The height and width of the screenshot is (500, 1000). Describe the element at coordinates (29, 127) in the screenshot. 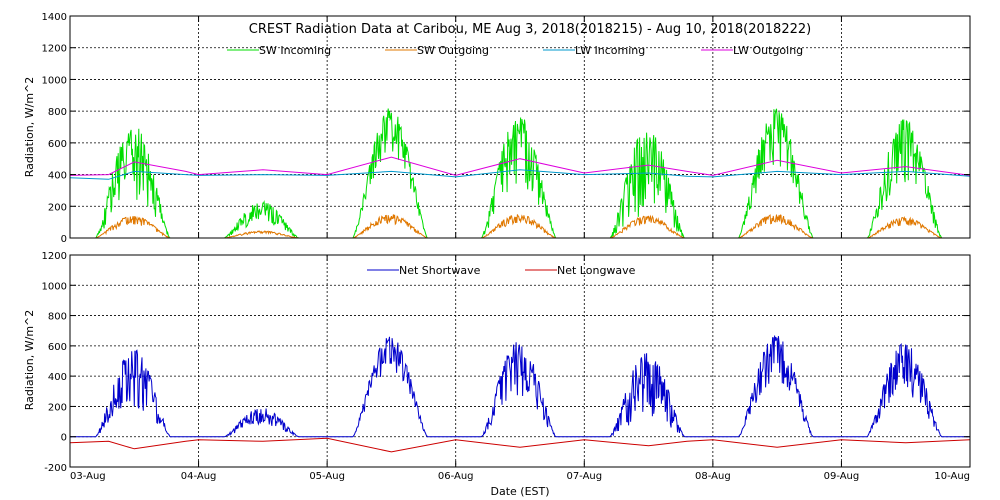

I see `top-y-axis-title: Radiation, W/m^2` at that location.